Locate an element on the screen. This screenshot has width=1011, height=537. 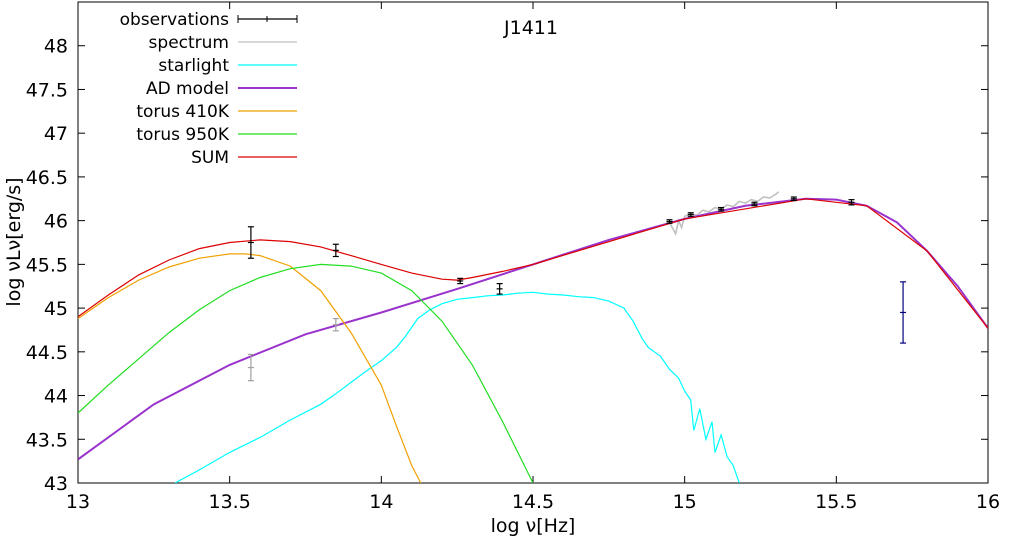
legend-label: AD model is located at coordinates (187, 89).